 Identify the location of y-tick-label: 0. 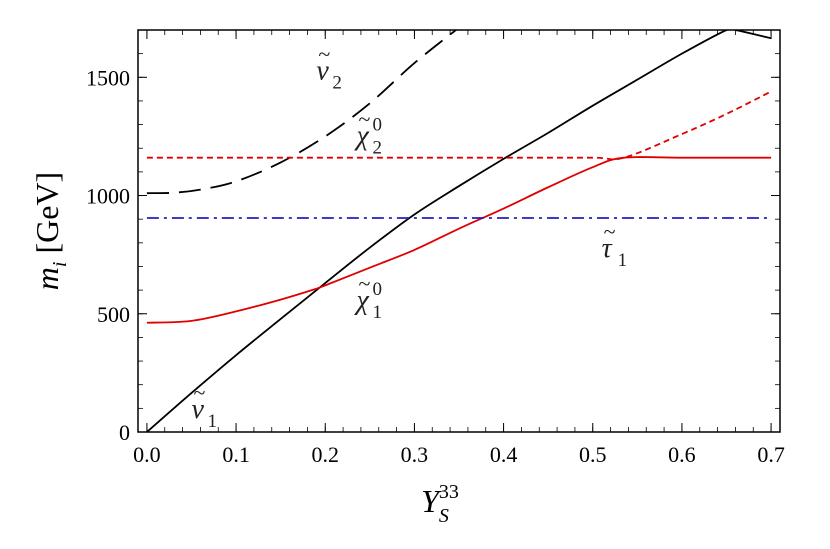
(124, 432).